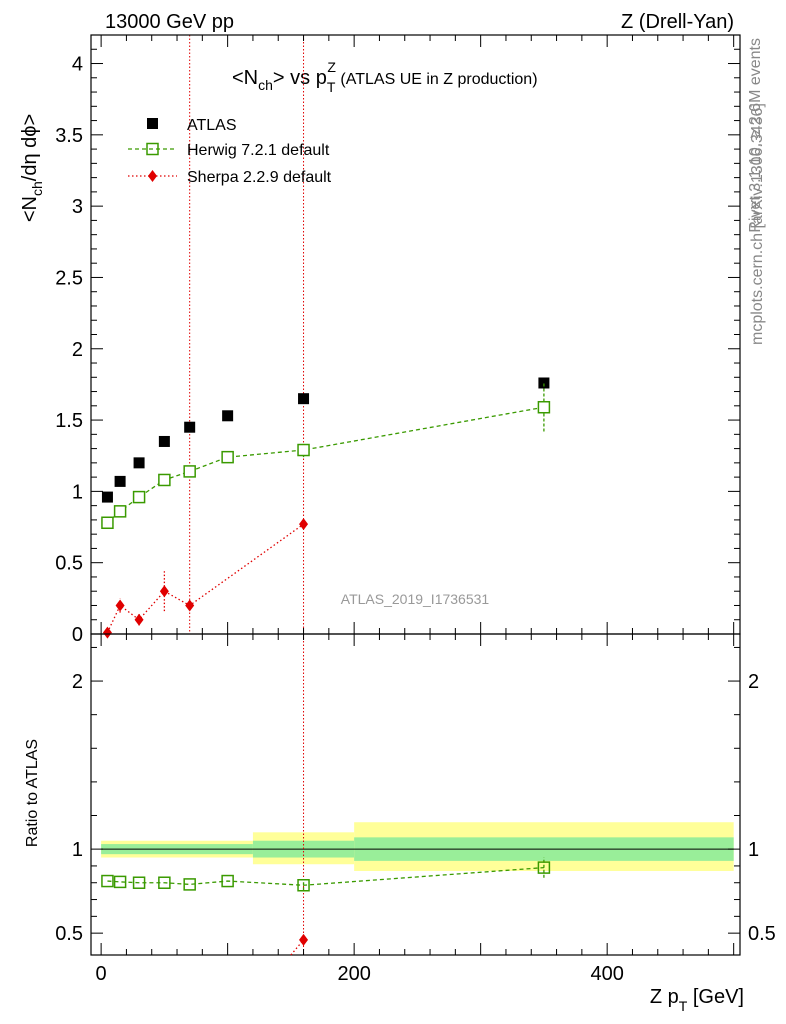 The width and height of the screenshot is (786, 1024). Describe the element at coordinates (212, 125) in the screenshot. I see `legend-label-atlas: ATLAS` at that location.